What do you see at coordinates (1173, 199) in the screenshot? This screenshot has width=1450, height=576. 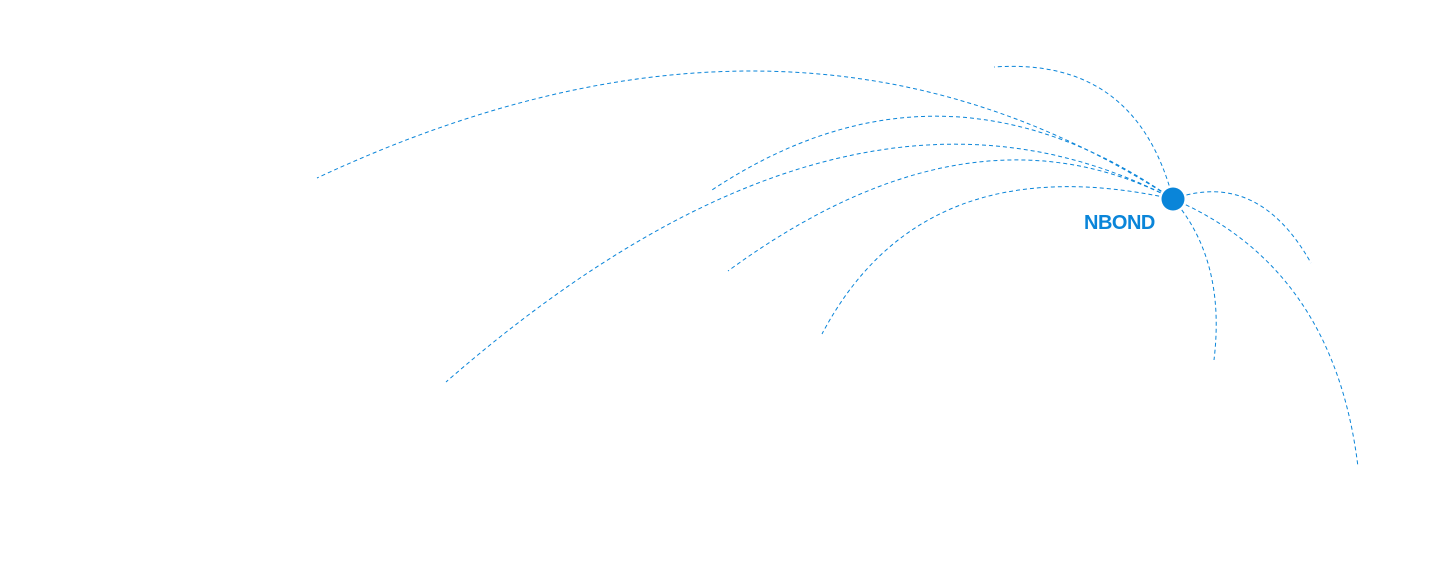 I see `hub-node` at bounding box center [1173, 199].